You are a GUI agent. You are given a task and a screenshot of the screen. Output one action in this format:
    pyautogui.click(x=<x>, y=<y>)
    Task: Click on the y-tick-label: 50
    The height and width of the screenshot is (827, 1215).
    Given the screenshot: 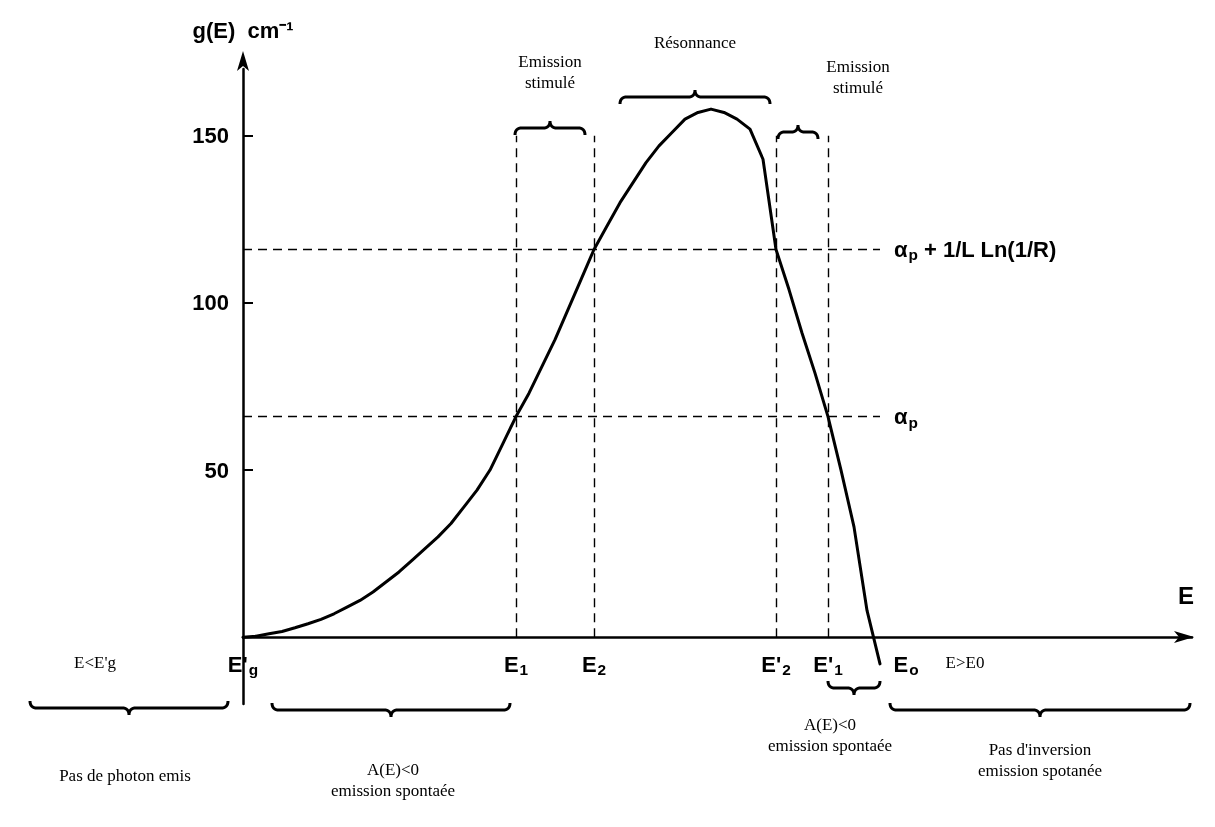 What is the action you would take?
    pyautogui.click(x=216, y=470)
    